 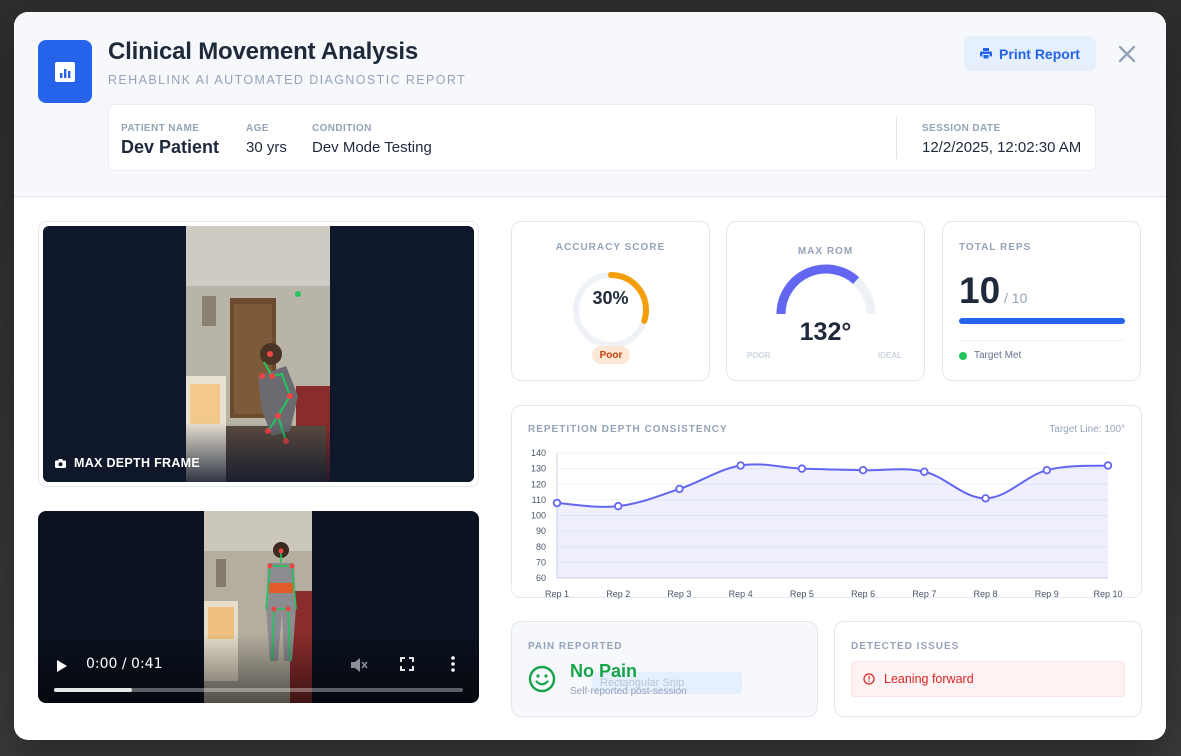 What do you see at coordinates (539, 500) in the screenshot?
I see `chart-y-tick-label: 110` at bounding box center [539, 500].